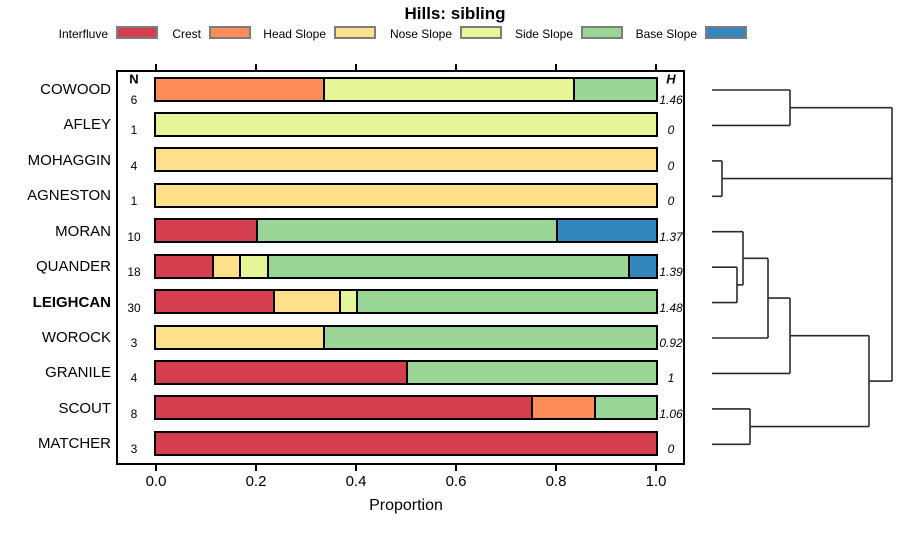  I want to click on h-value: 0.92, so click(671, 343).